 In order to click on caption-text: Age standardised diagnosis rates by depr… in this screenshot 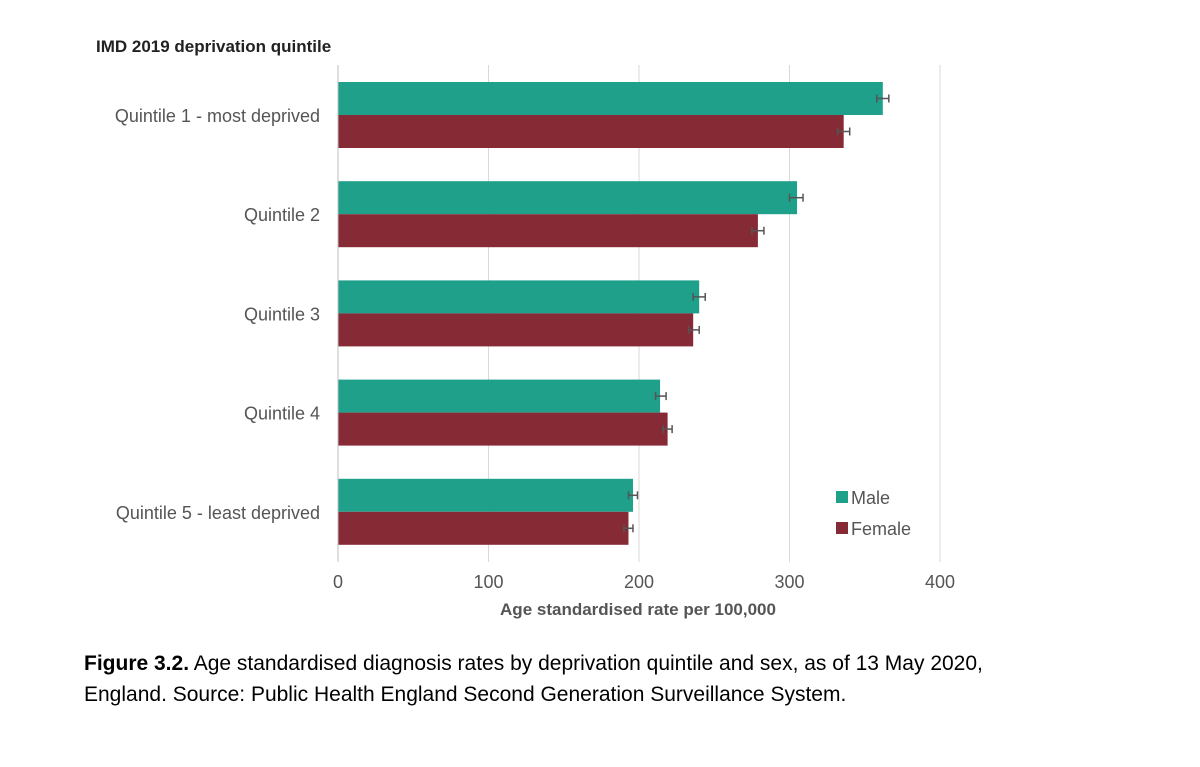, I will do `click(533, 679)`.